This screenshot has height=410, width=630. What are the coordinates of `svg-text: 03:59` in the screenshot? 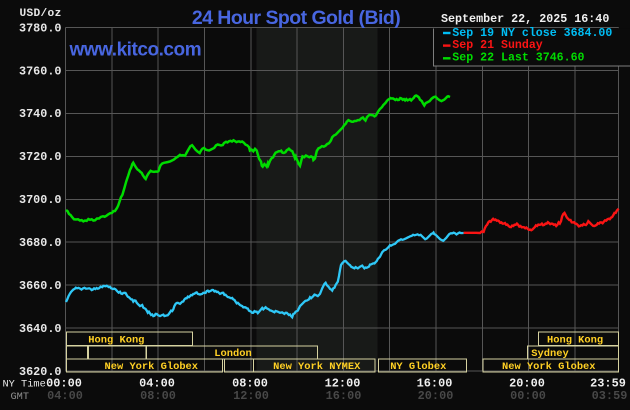 It's located at (610, 396).